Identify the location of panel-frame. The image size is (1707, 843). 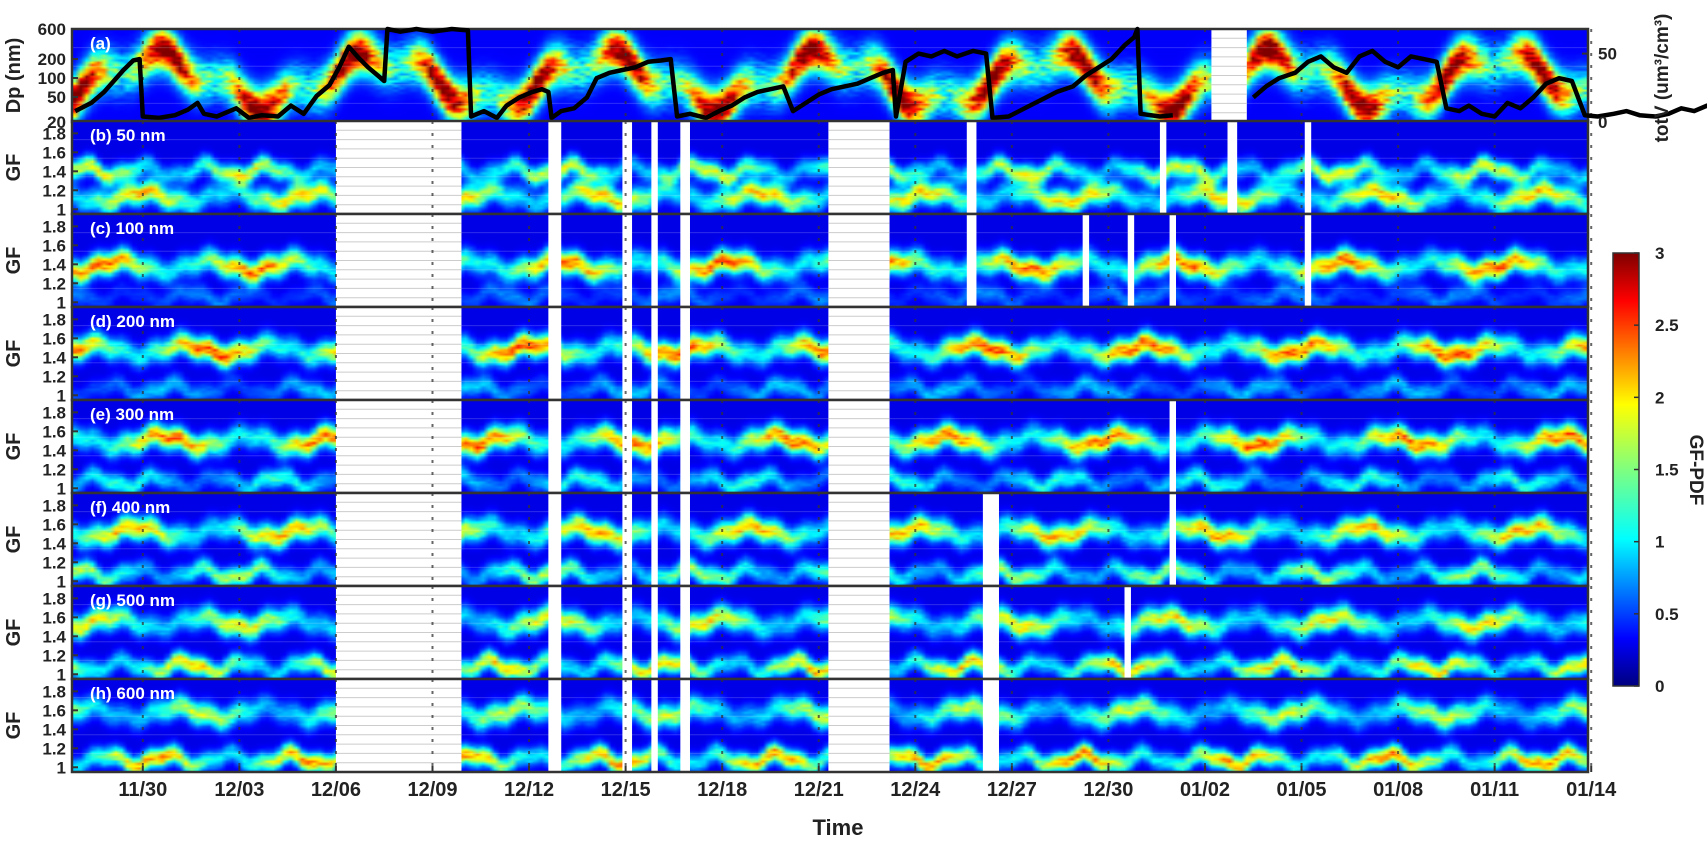
(830, 725).